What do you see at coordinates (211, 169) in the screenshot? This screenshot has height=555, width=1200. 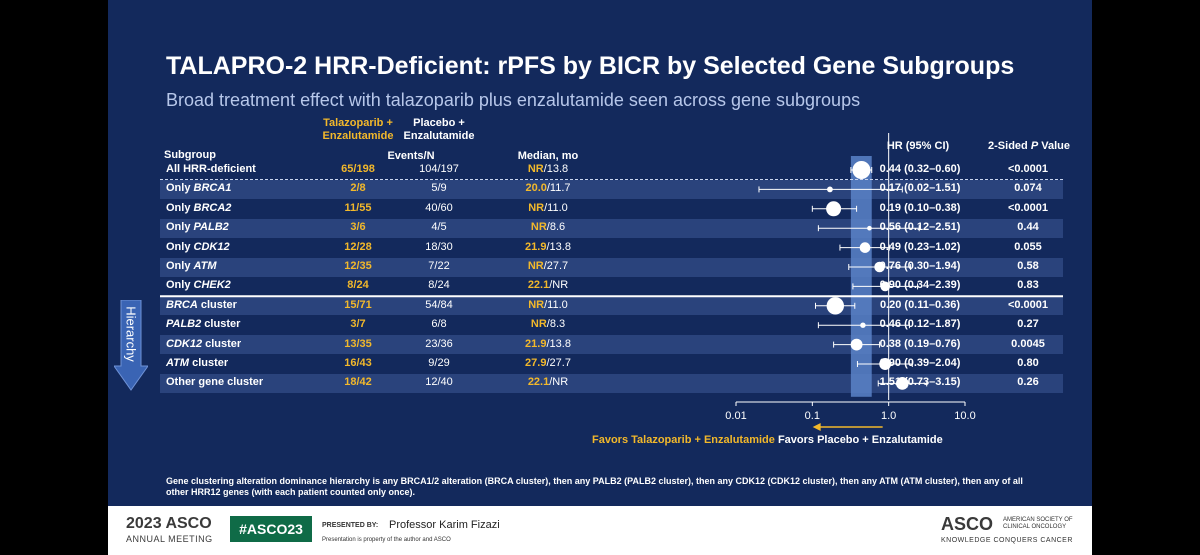 I see `subgroup-label: All HRR-deficient` at bounding box center [211, 169].